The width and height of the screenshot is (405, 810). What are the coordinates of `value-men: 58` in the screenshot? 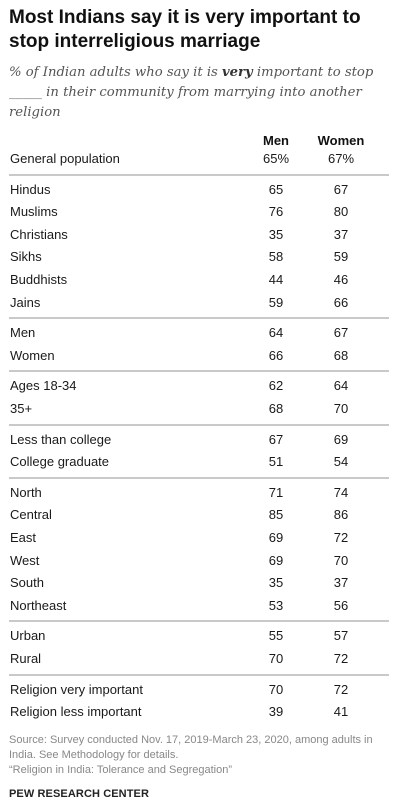 It's located at (276, 257).